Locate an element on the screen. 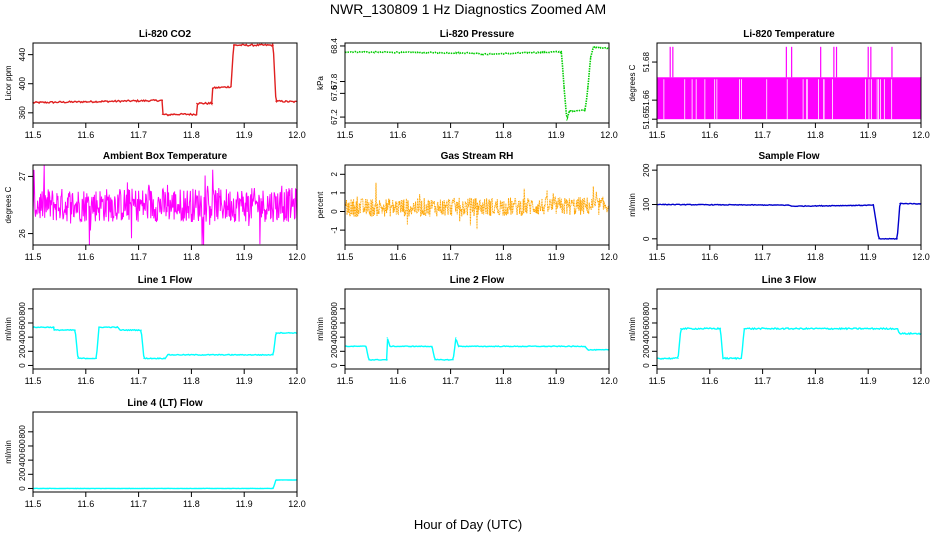  panel-title: Sample Flow is located at coordinates (788, 156).